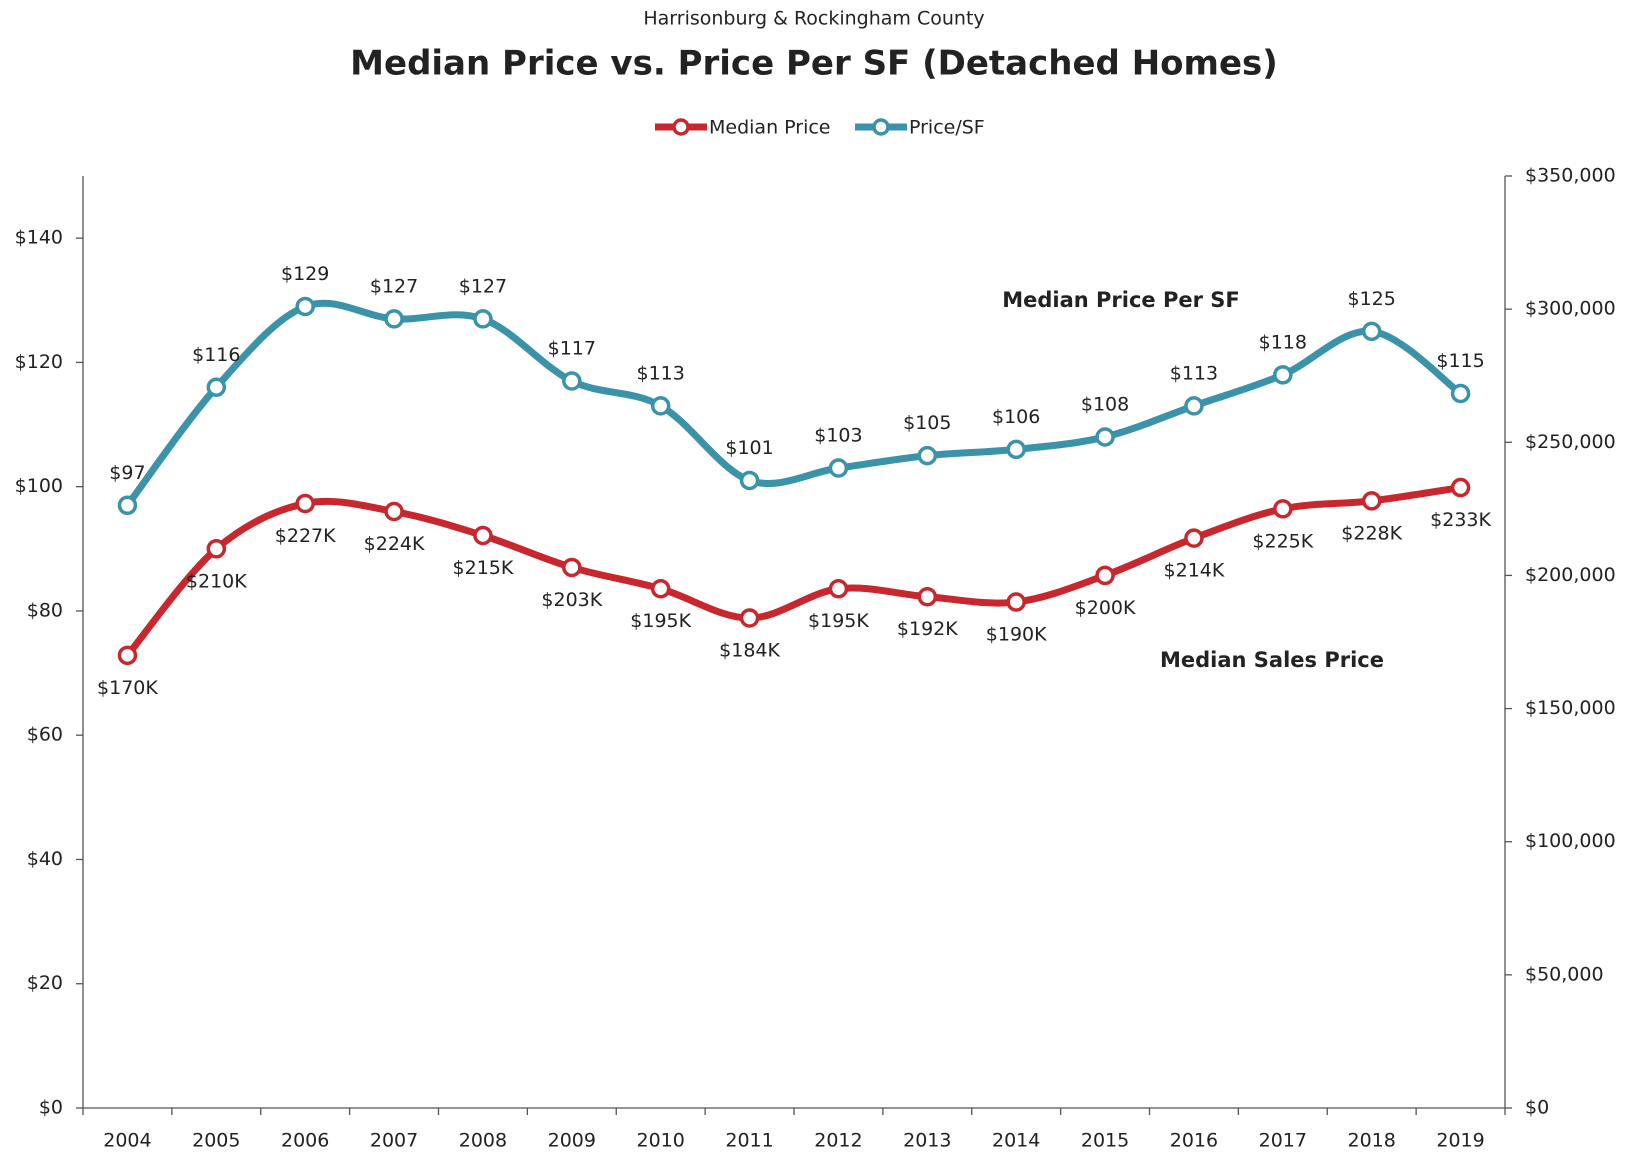 This screenshot has height=1160, width=1627. Describe the element at coordinates (572, 1141) in the screenshot. I see `x-tick-label: 2009` at that location.